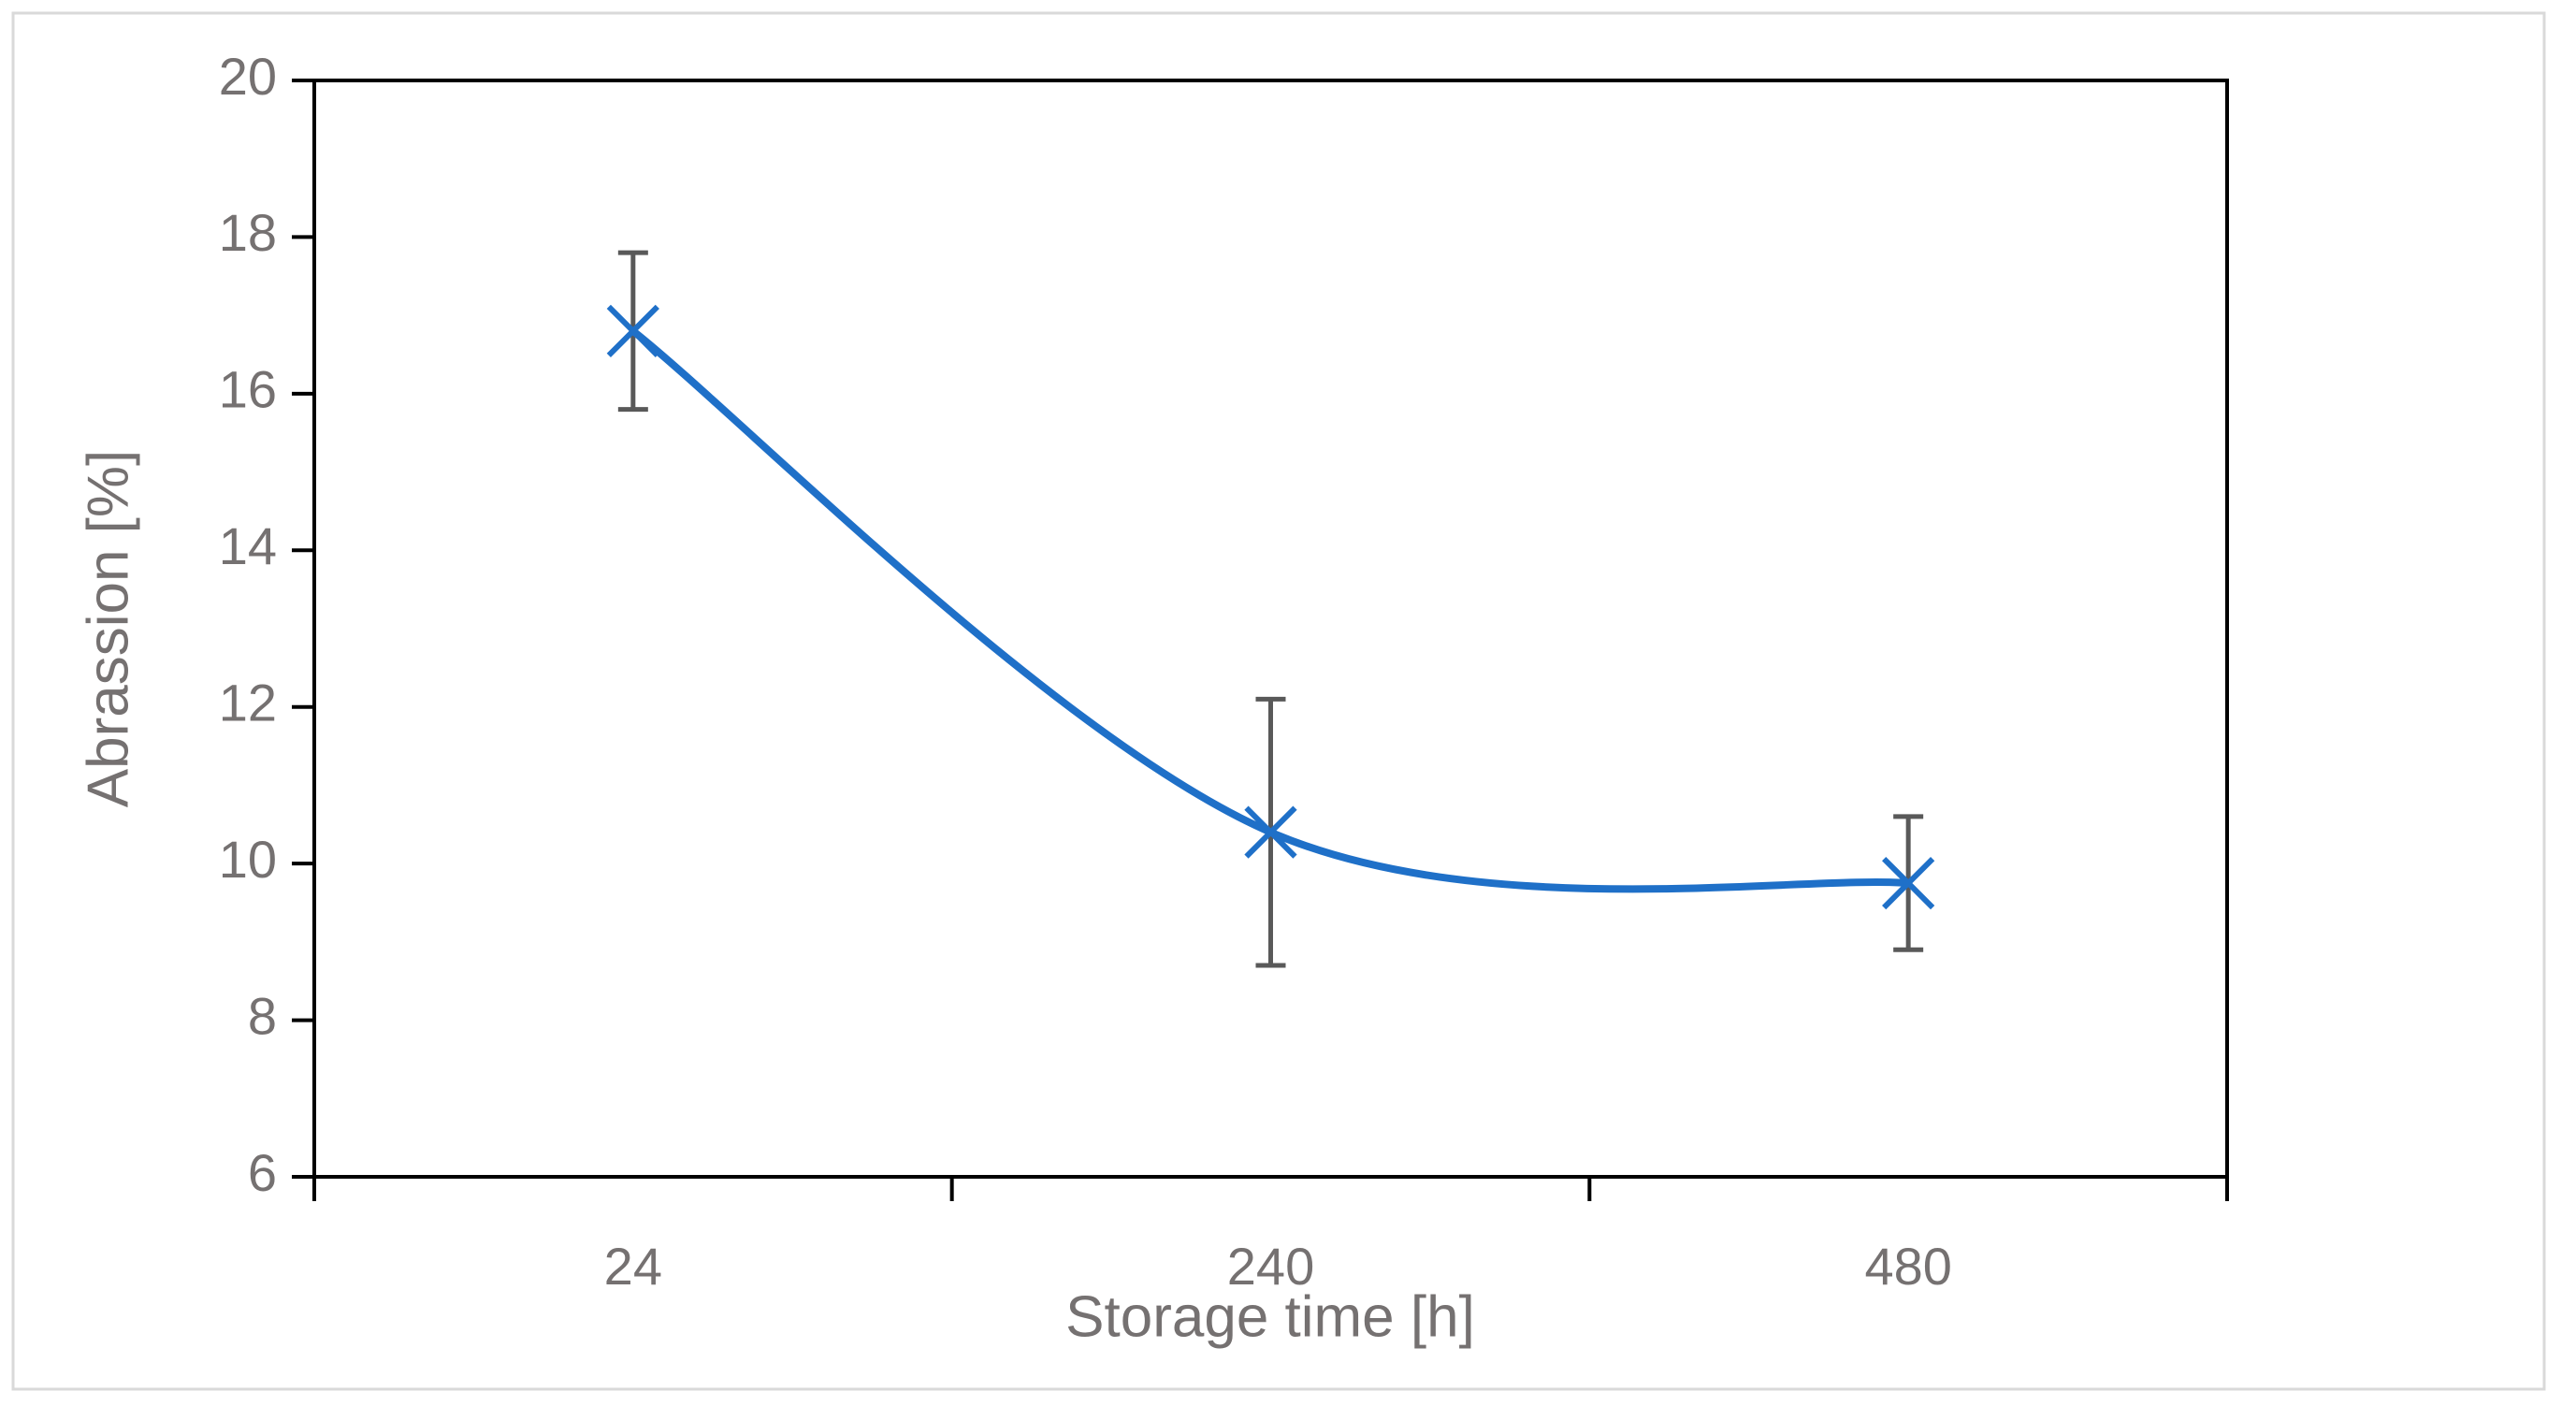  I want to click on y-tick-label: 12, so click(248, 703).